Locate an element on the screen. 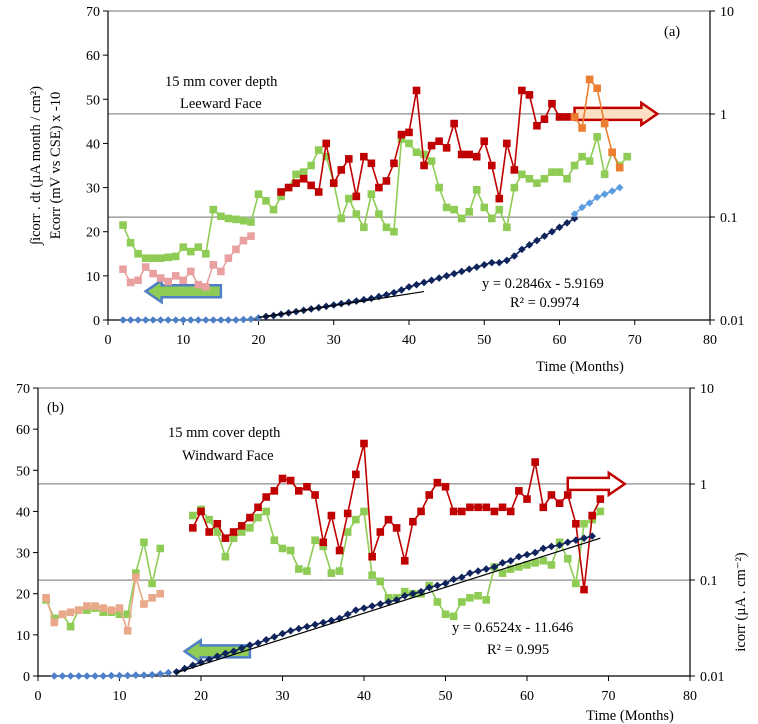 The height and width of the screenshot is (724, 758). x-tick-label: 10 is located at coordinates (183, 340).